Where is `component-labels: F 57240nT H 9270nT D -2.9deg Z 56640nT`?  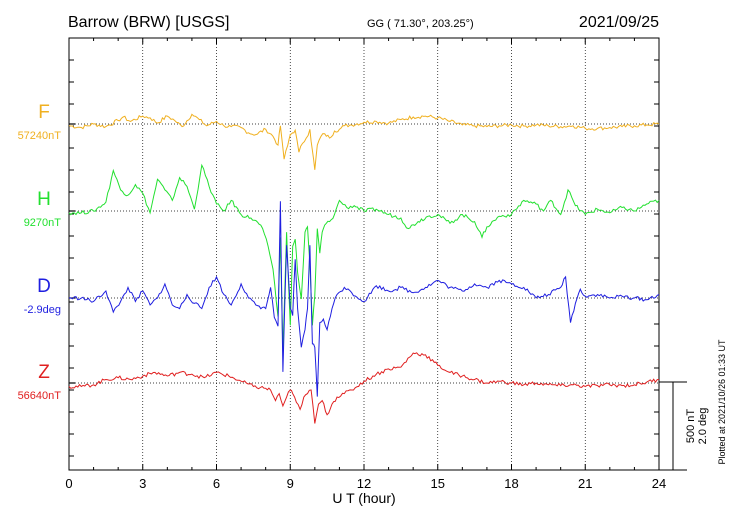 component-labels: F 57240nT H 9270nT D -2.9deg Z 56640nT is located at coordinates (40, 252).